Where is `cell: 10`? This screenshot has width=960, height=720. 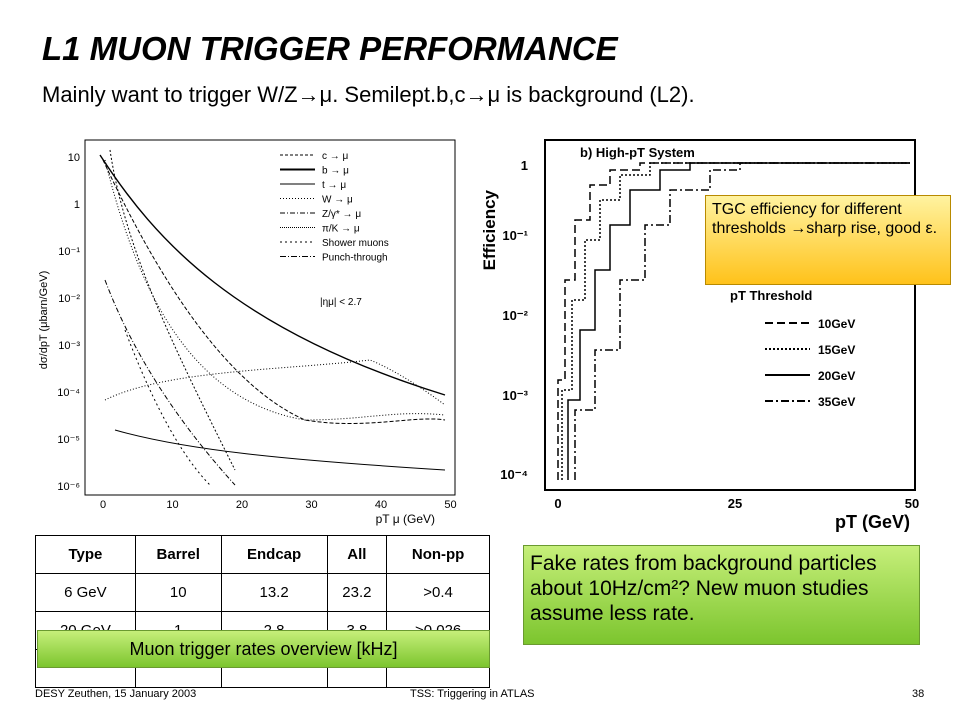 cell: 10 is located at coordinates (178, 592).